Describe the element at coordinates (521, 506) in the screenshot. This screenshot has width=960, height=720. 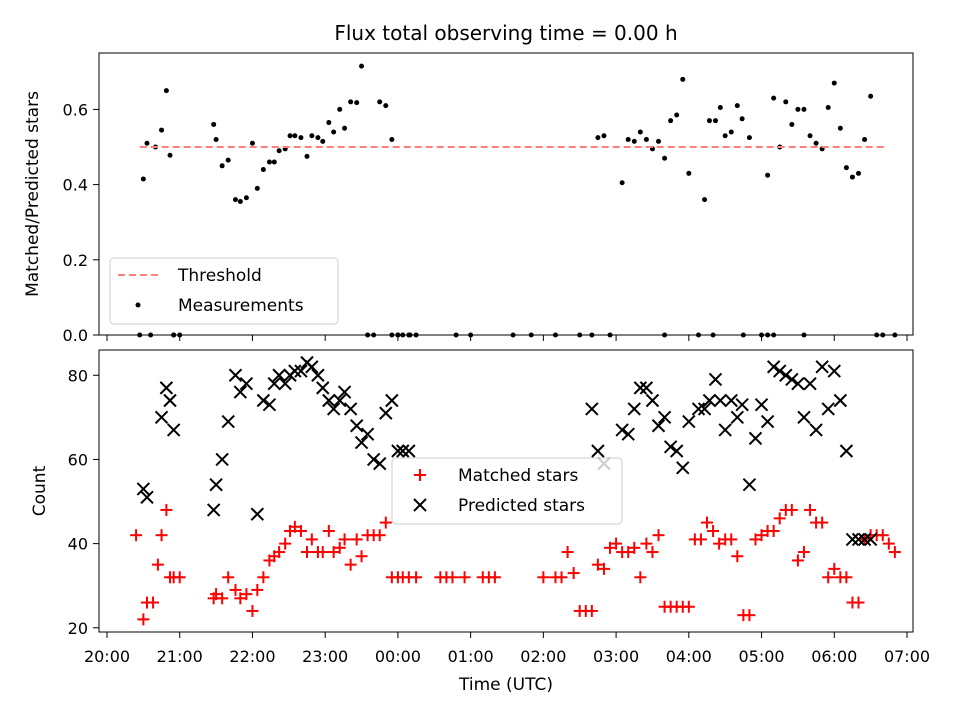
I see `legend-predicted-label: Predicted stars` at that location.